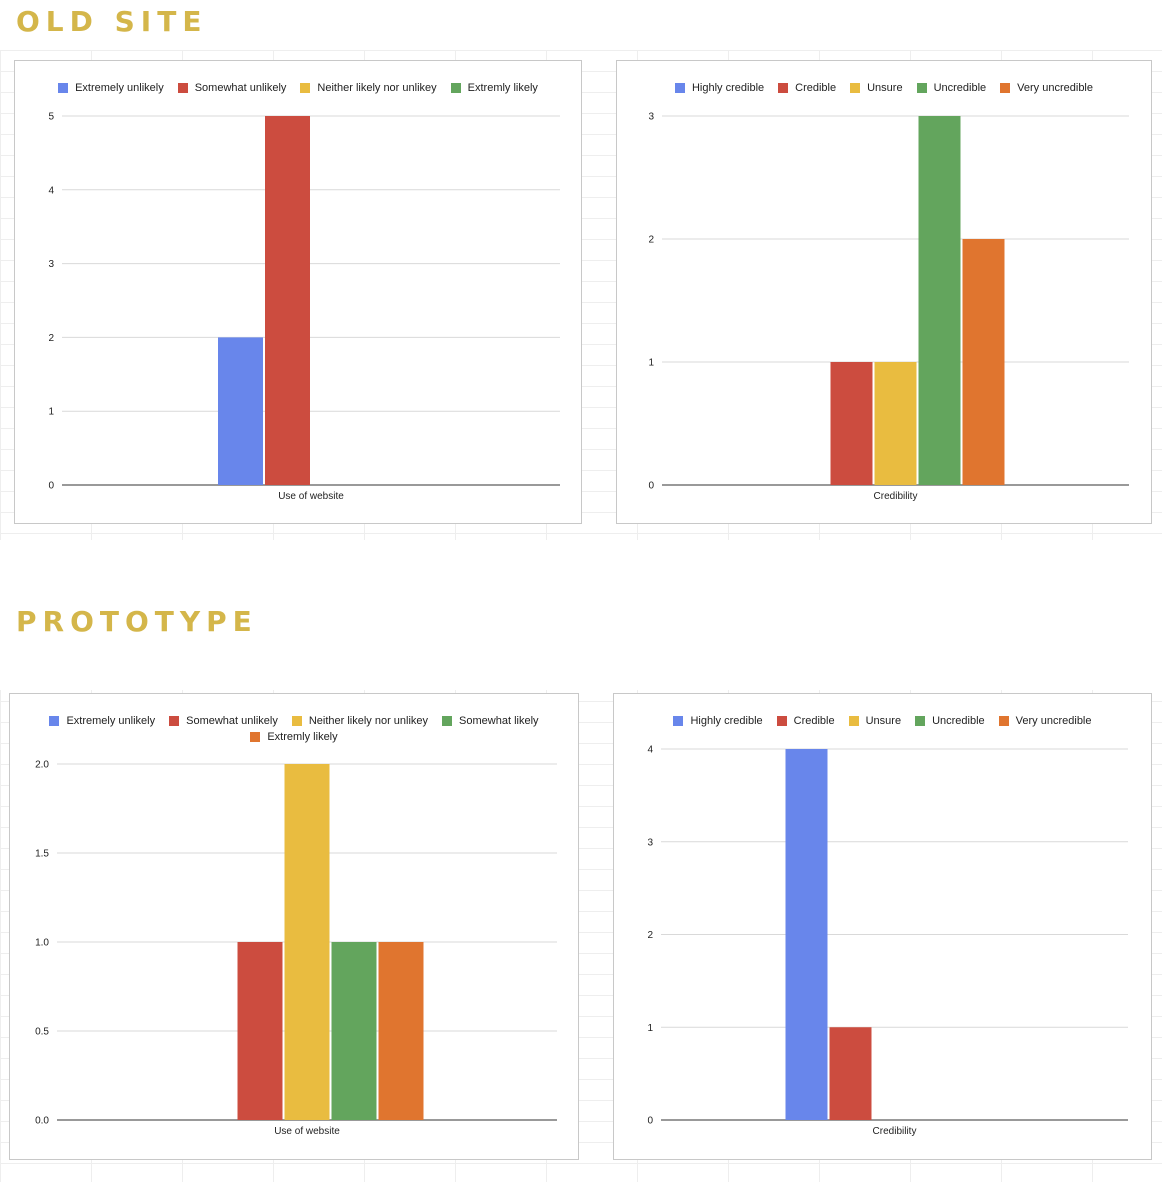 This screenshot has width=1162, height=1182. What do you see at coordinates (368, 721) in the screenshot?
I see `legend-label: Neither likely nor unlikey` at bounding box center [368, 721].